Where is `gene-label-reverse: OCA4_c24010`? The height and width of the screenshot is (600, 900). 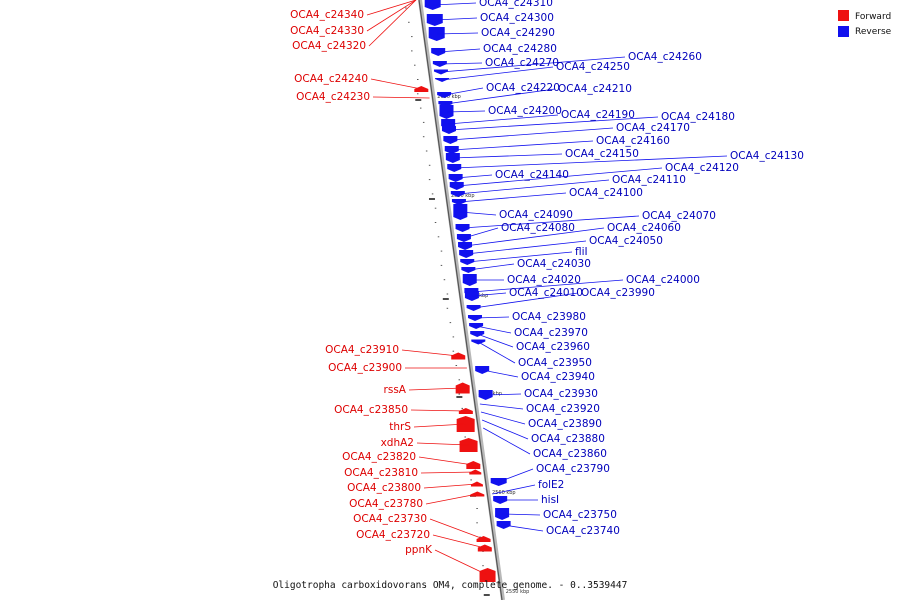
gene-label-reverse: OCA4_c24010 is located at coordinates (546, 293).